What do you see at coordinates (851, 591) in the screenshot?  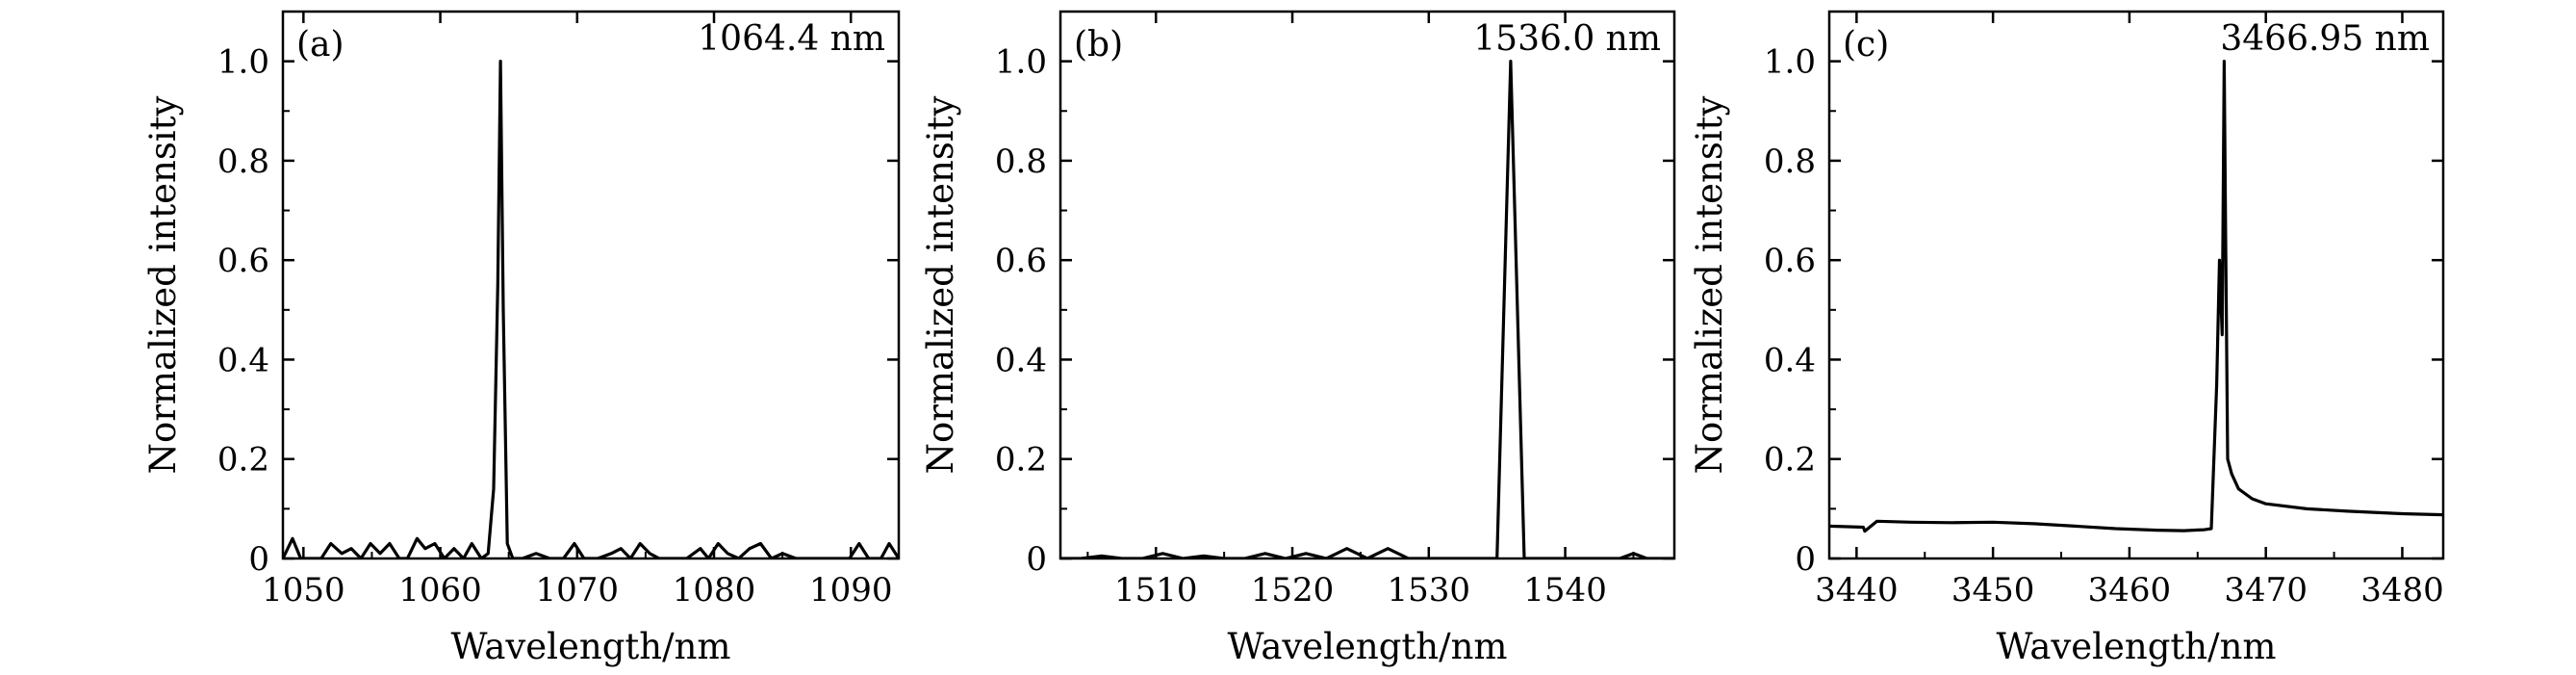 I see `x-tick-label: 1090` at bounding box center [851, 591].